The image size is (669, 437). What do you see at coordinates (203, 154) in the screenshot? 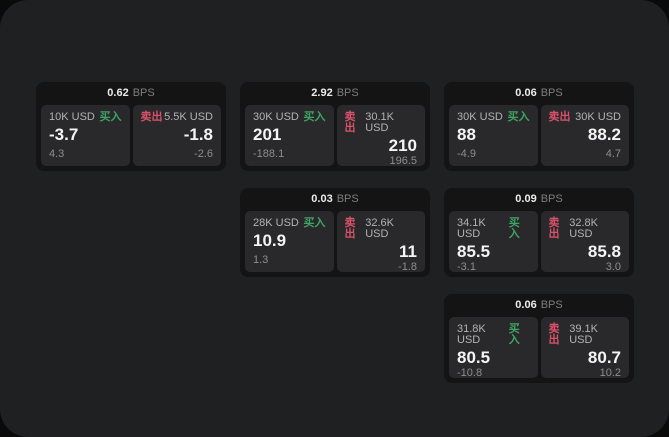
I see `sell-delta: -2.6` at bounding box center [203, 154].